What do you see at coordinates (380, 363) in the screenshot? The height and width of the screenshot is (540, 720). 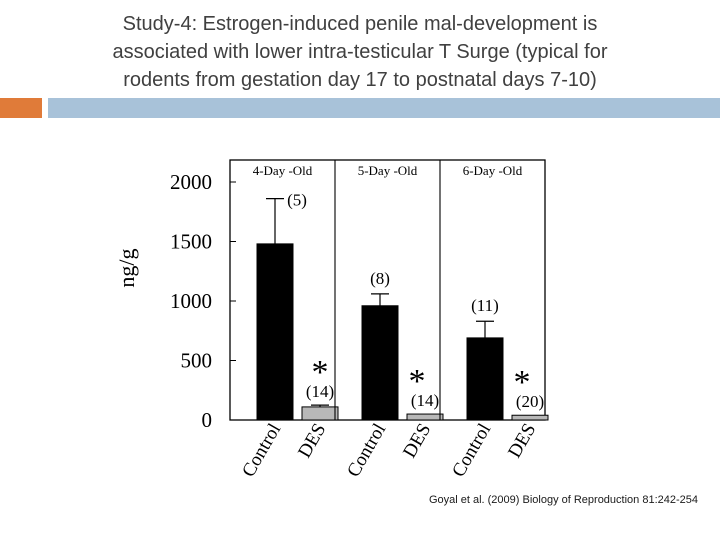 I see `bar-1-control` at bounding box center [380, 363].